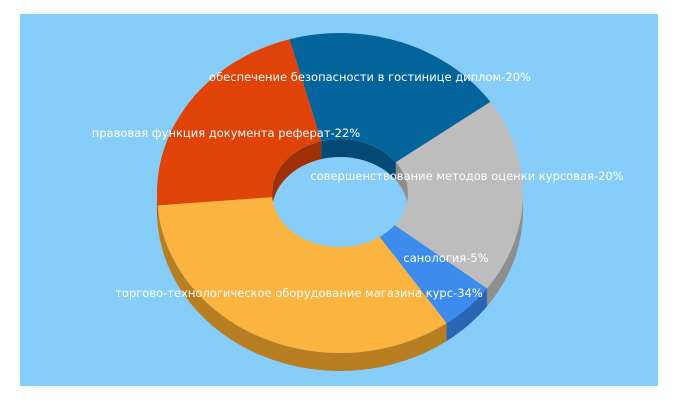 This screenshot has height=404, width=680. Describe the element at coordinates (445, 258) in the screenshot. I see `slice-label-2: санология-5%` at that location.